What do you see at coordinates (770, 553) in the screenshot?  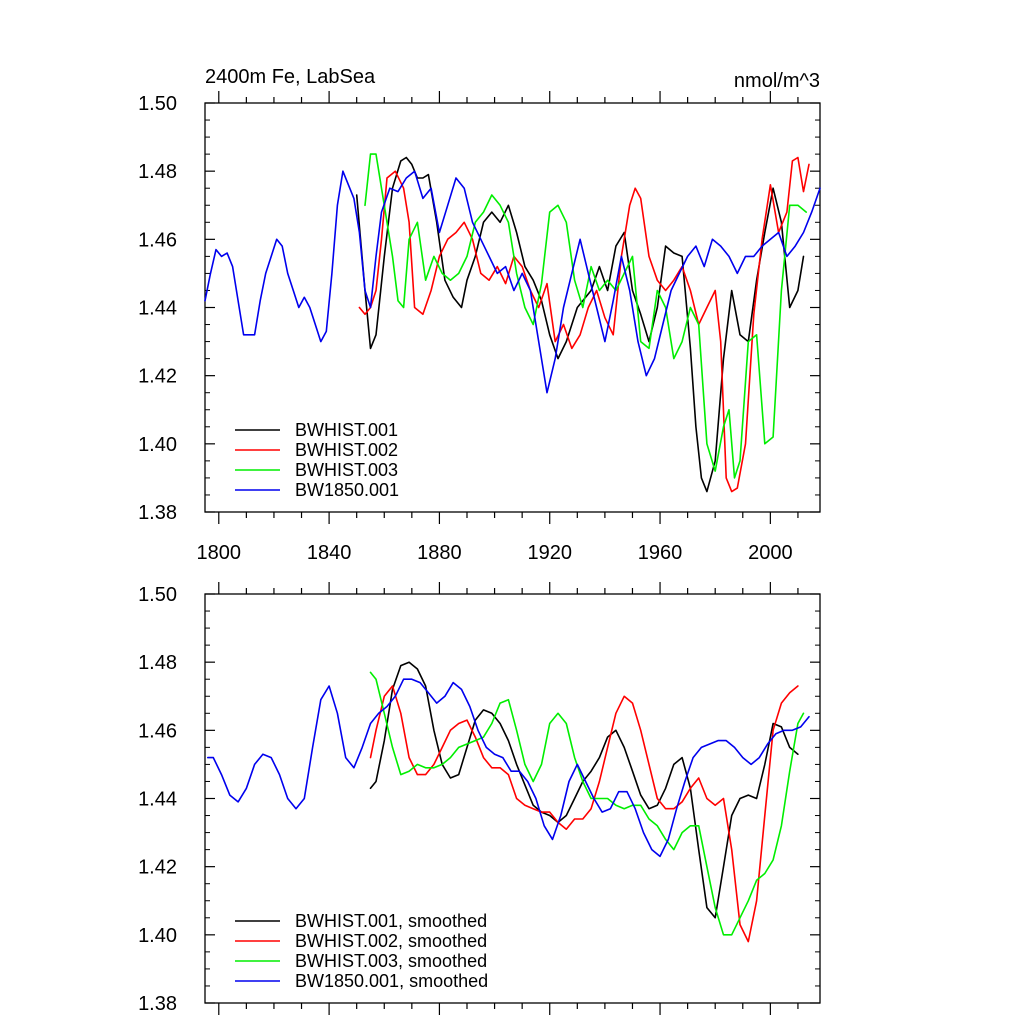 I see `x-tick-label: 2000` at bounding box center [770, 553].